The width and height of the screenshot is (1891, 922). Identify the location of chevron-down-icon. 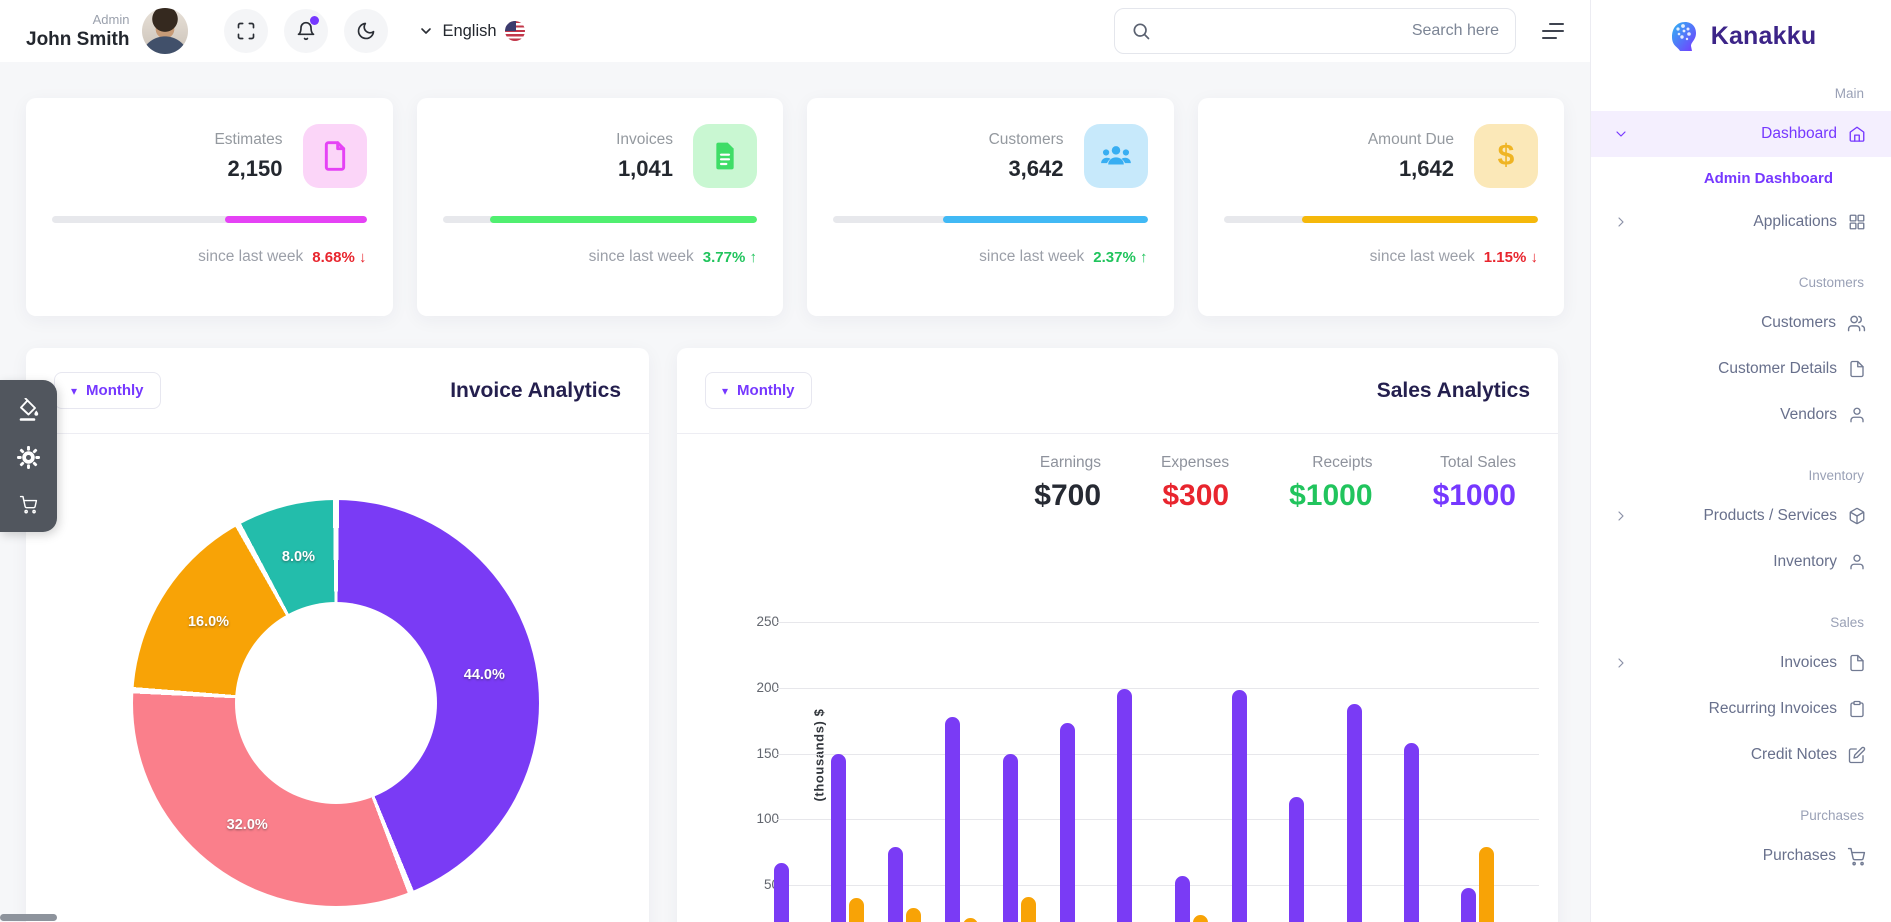
(1621, 134).